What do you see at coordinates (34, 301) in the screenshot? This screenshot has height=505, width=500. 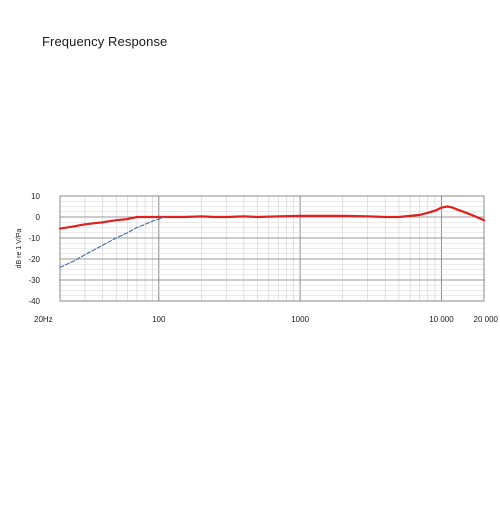 I see `y-tick-label: -40` at bounding box center [34, 301].